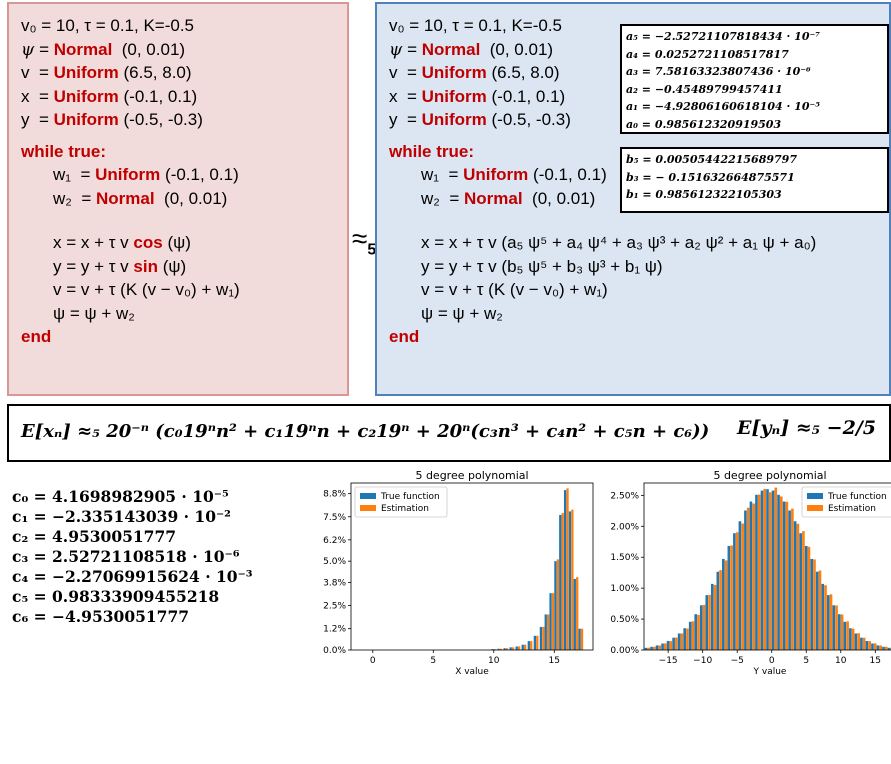 The height and width of the screenshot is (764, 891). I want to click on b1-coeff: b₁ = 0.985612322105303, so click(704, 194).